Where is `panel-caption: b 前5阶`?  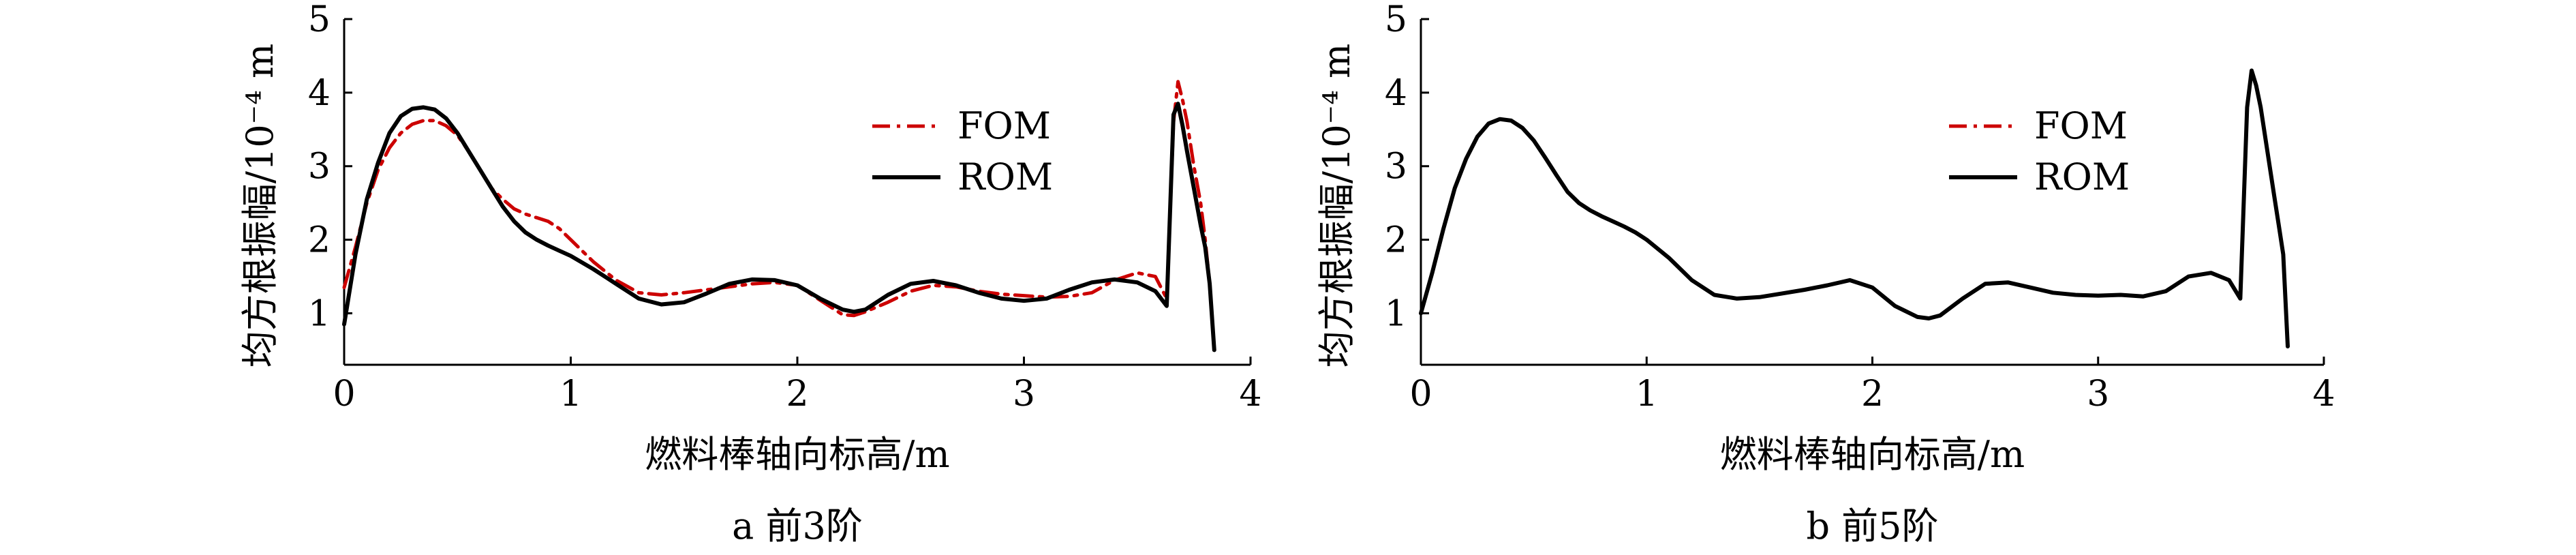
panel-caption: b 前5阶 is located at coordinates (1872, 526).